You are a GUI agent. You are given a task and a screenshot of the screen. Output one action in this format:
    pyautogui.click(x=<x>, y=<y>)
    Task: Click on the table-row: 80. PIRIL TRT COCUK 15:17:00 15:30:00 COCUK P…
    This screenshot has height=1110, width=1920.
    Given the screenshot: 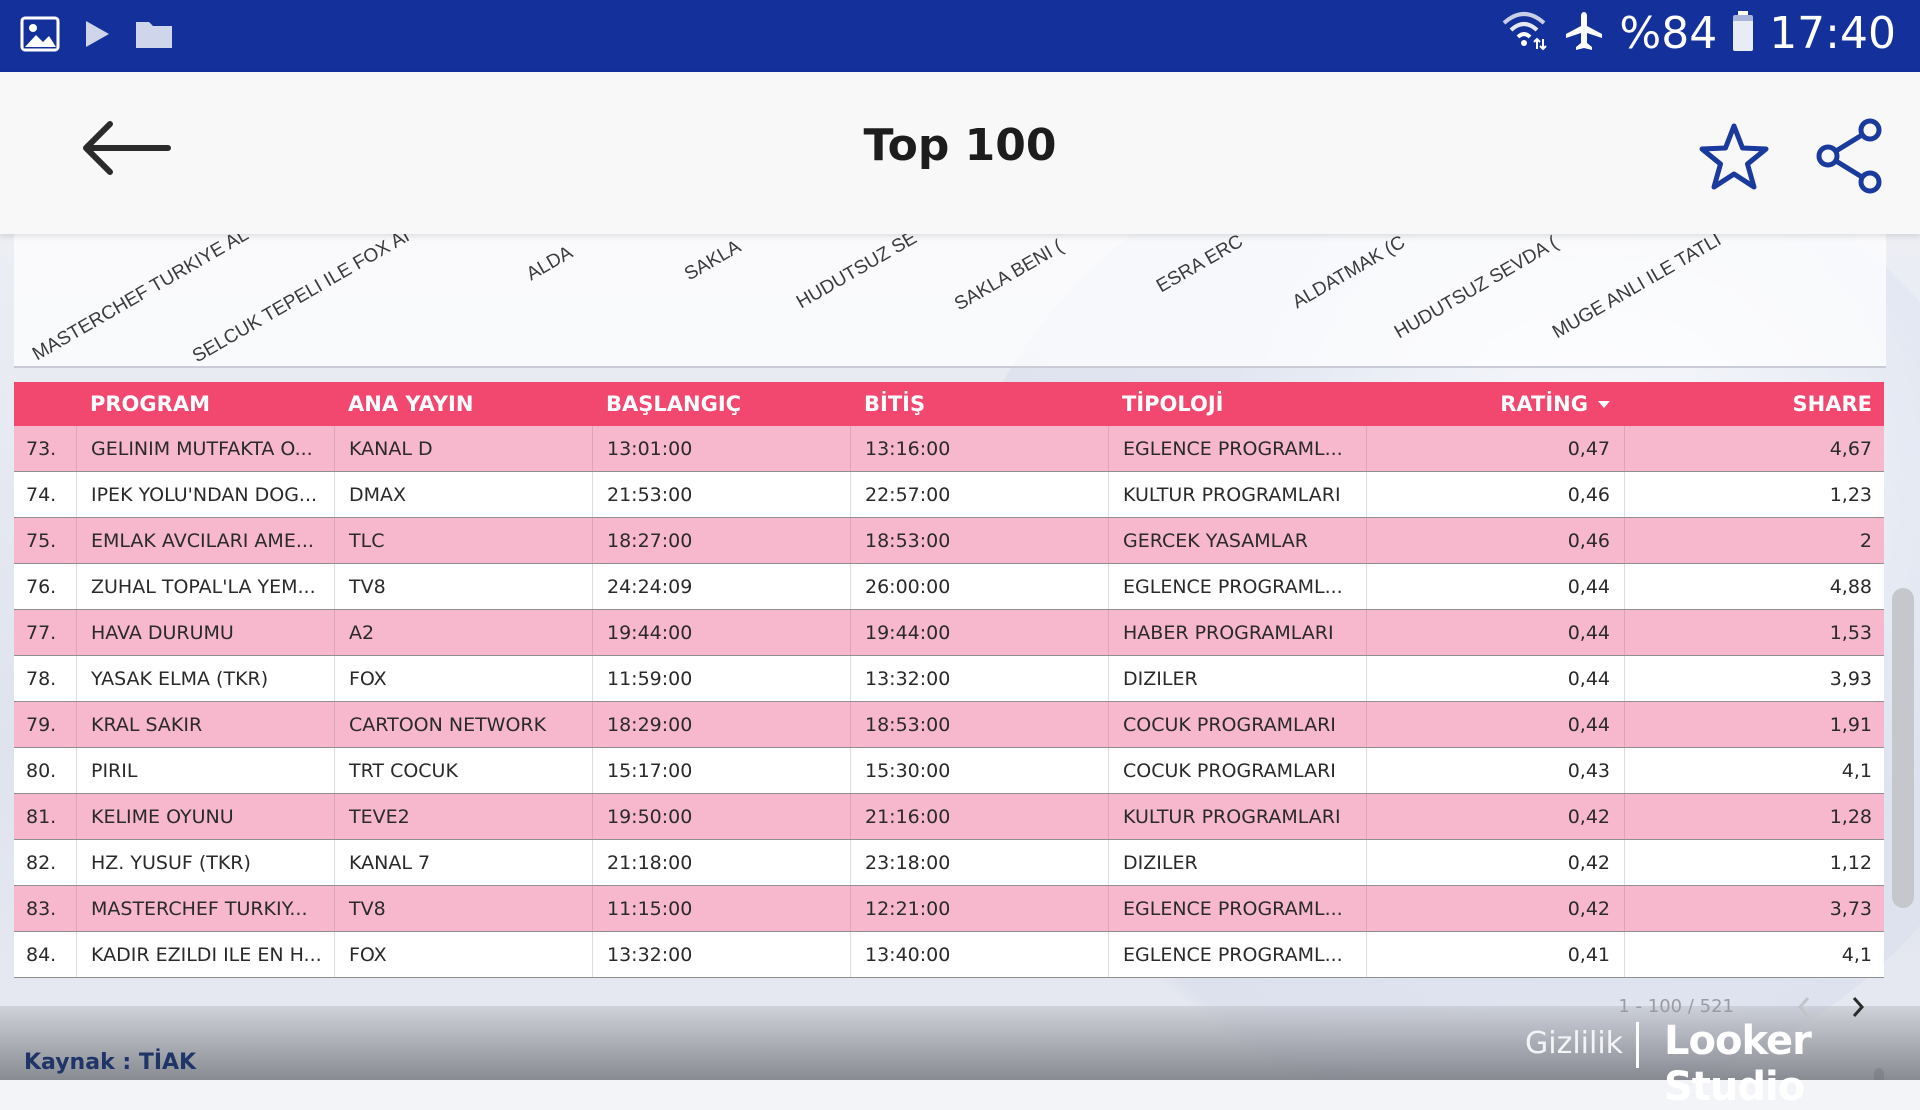 What is the action you would take?
    pyautogui.click(x=949, y=771)
    